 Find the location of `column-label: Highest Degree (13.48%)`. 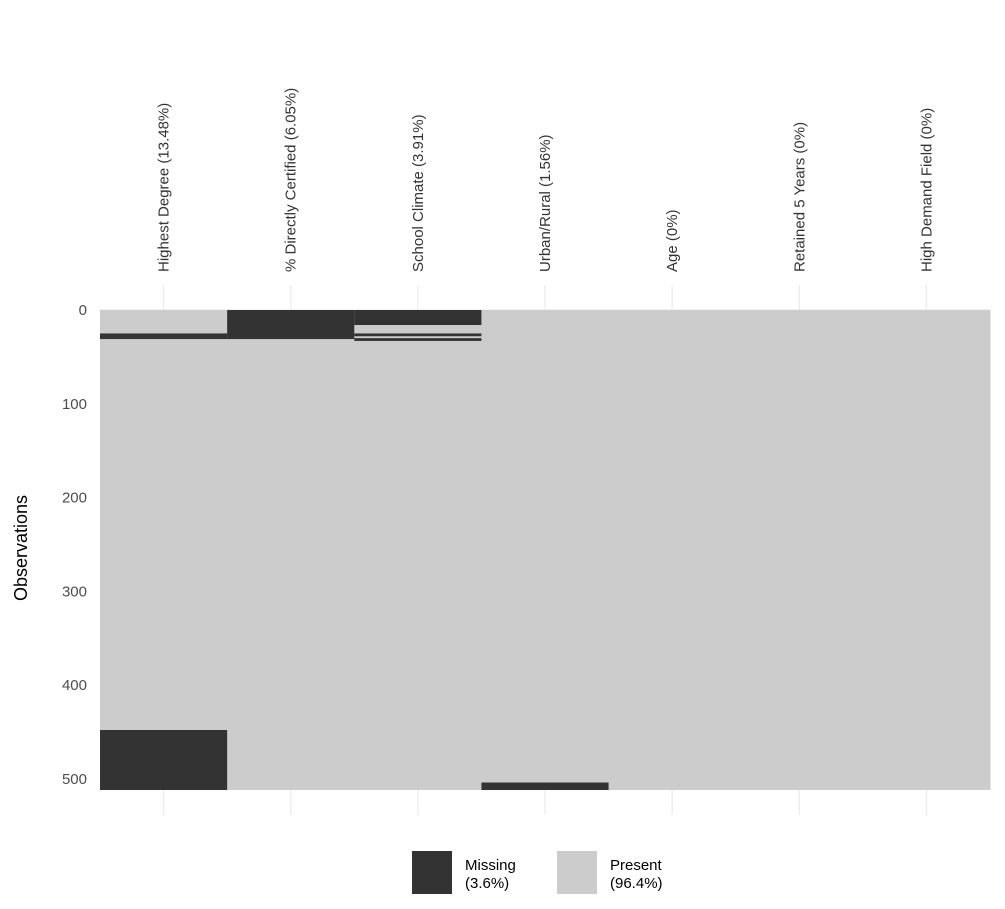

column-label: Highest Degree (13.48%) is located at coordinates (164, 187).